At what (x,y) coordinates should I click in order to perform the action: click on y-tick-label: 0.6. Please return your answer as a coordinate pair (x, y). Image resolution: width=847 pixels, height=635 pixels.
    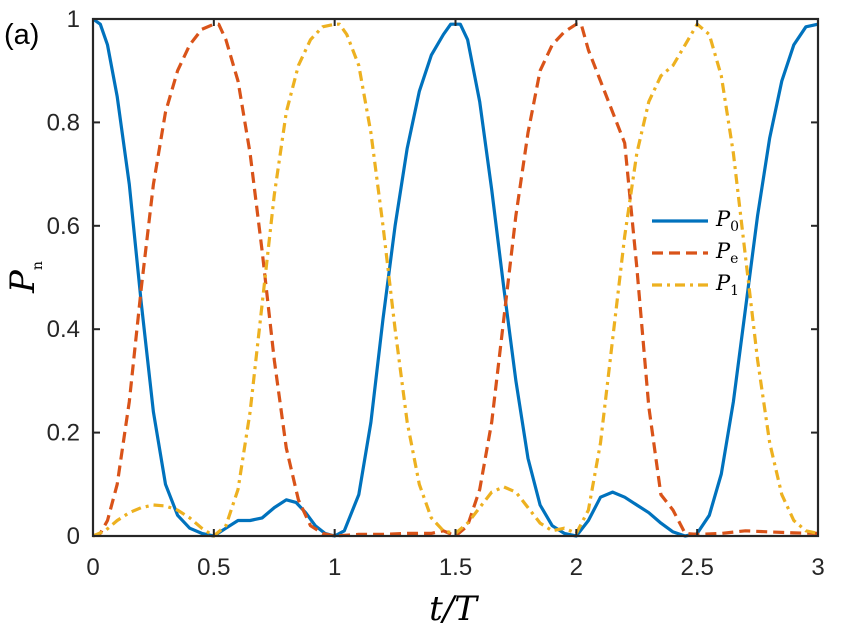
    Looking at the image, I should click on (63, 226).